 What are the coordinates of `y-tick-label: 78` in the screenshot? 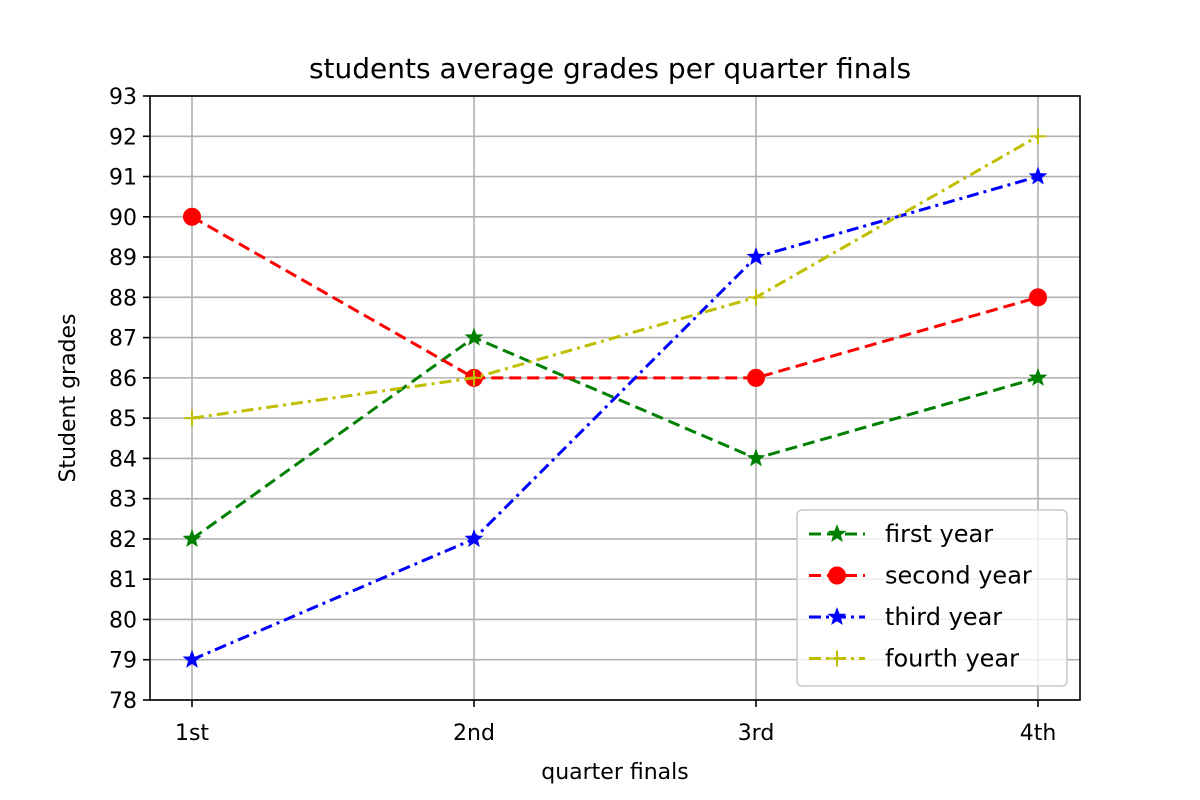 It's located at (123, 701).